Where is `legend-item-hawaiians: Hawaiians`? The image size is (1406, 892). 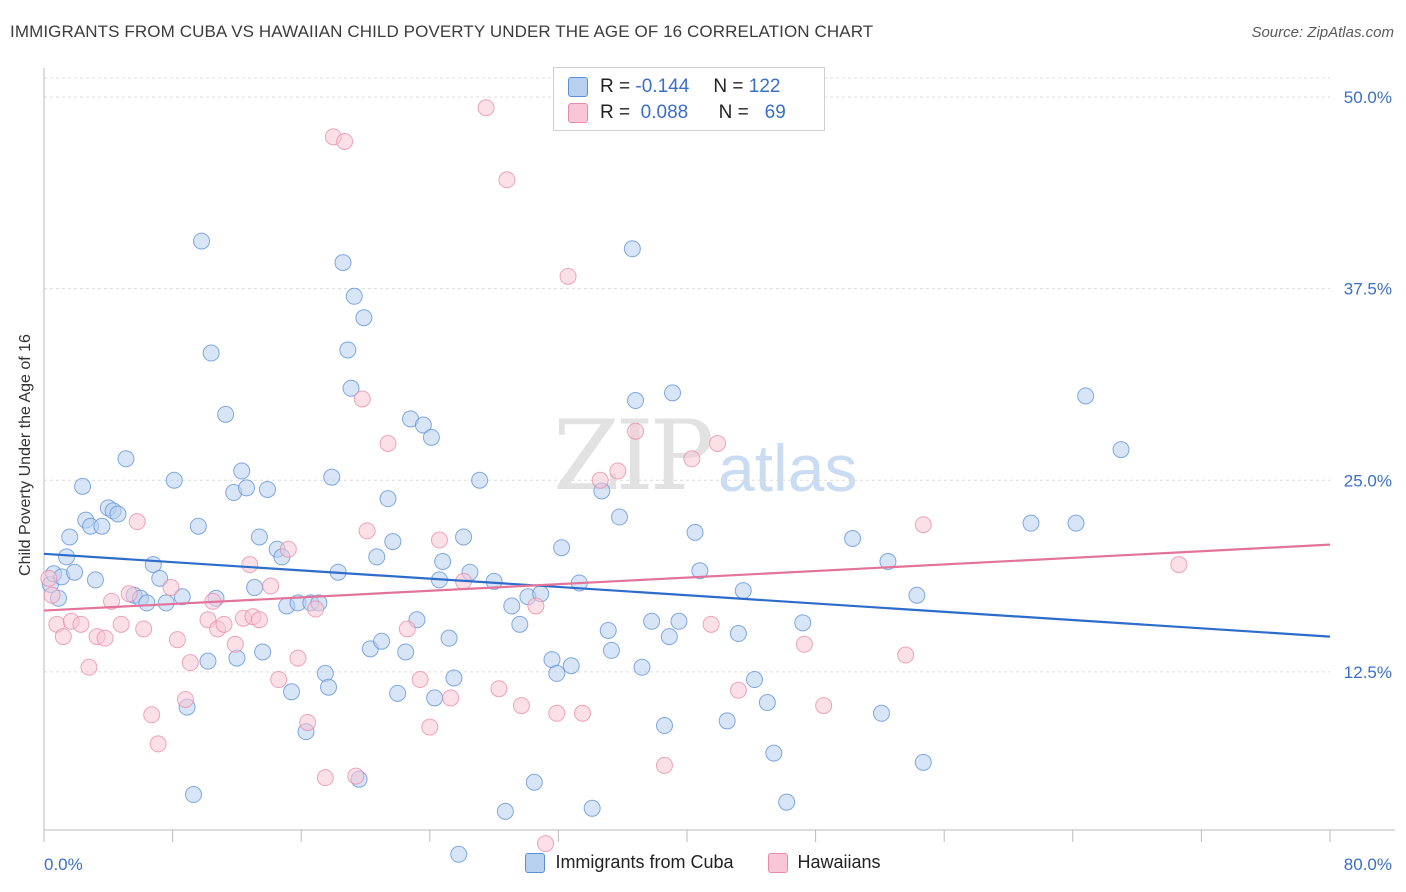
legend-item-hawaiians: Hawaiians is located at coordinates (824, 862).